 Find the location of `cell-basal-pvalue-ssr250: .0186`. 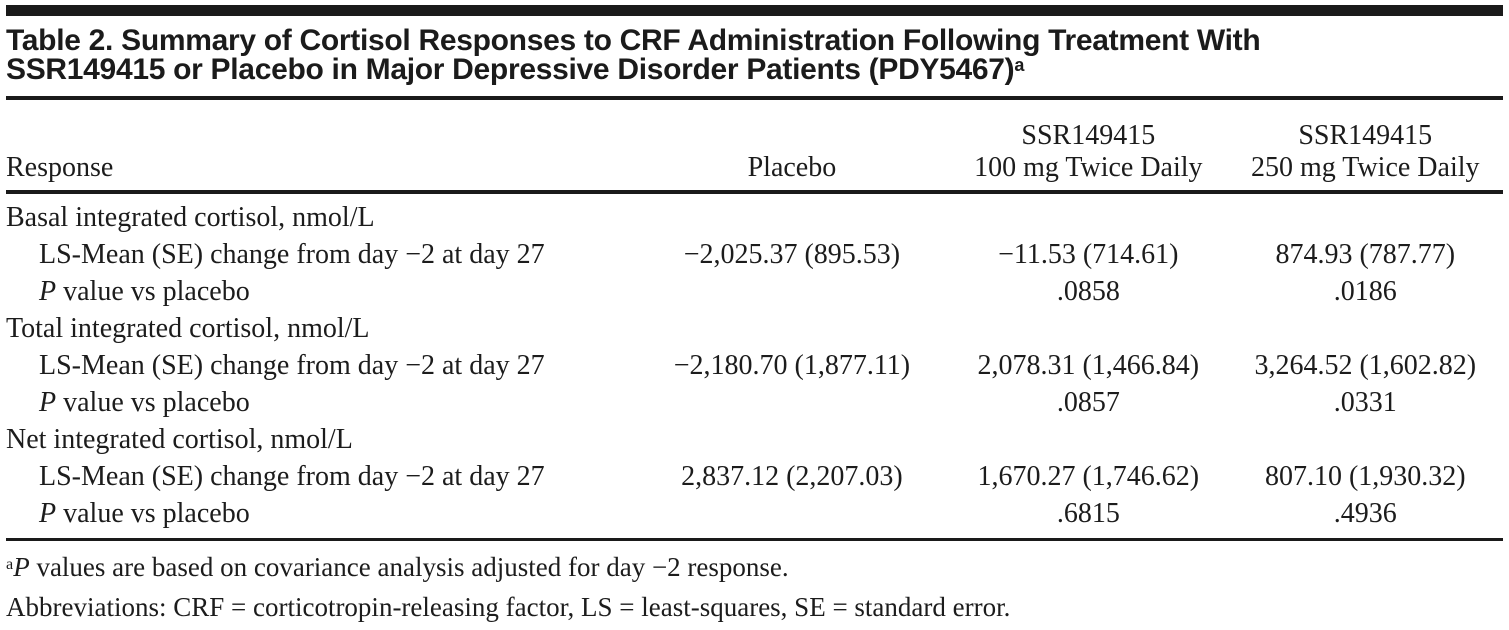

cell-basal-pvalue-ssr250: .0186 is located at coordinates (1365, 291).